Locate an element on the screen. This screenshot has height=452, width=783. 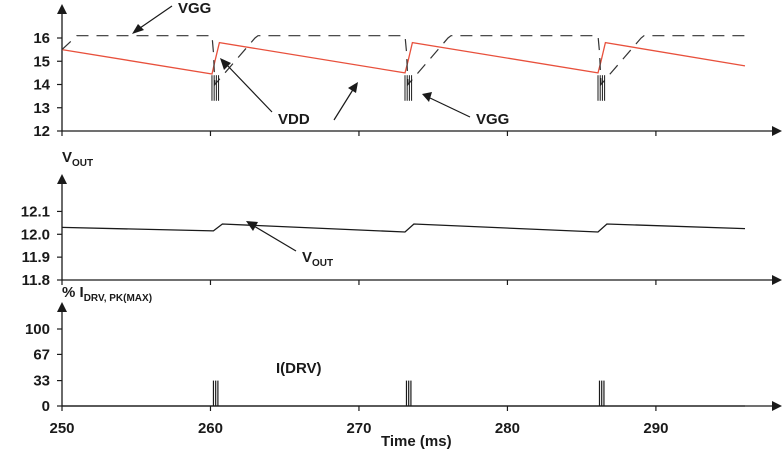
x-tick-label: 290 is located at coordinates (655, 428).